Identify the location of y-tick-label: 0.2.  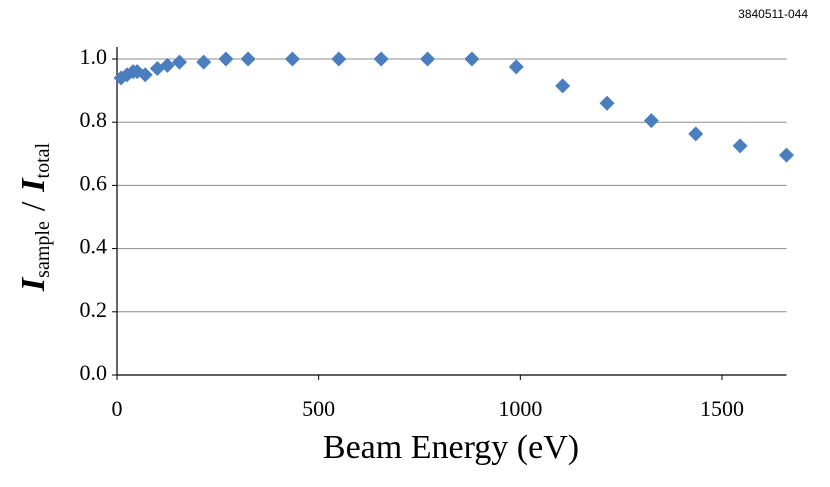
(94, 309).